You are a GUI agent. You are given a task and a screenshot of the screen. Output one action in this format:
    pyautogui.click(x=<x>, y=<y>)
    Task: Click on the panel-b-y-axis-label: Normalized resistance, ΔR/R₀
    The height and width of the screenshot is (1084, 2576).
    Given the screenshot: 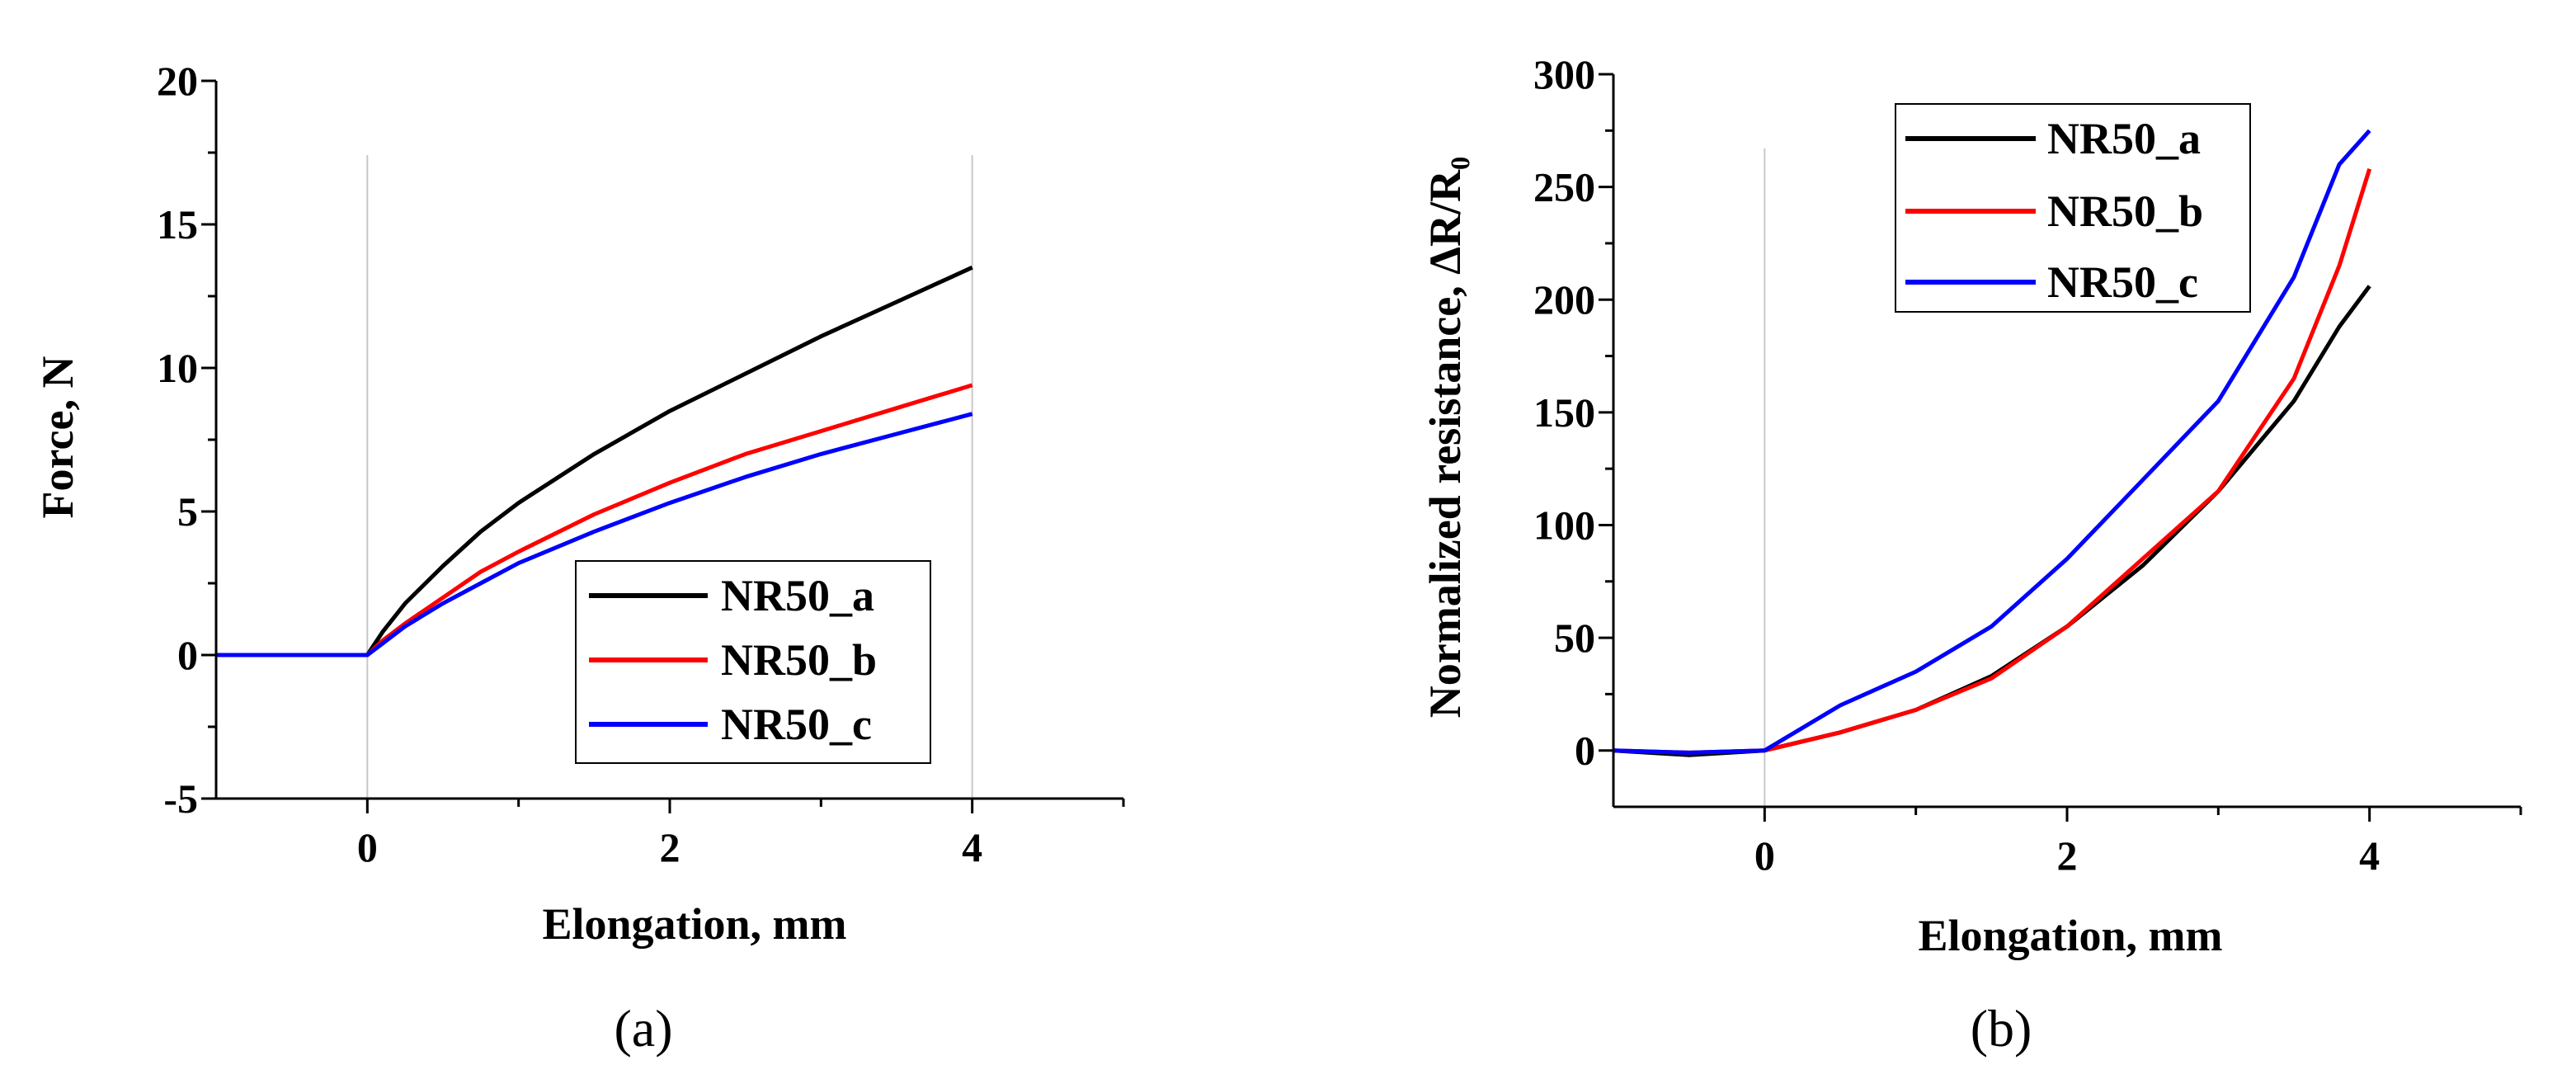 What is the action you would take?
    pyautogui.click(x=1445, y=437)
    